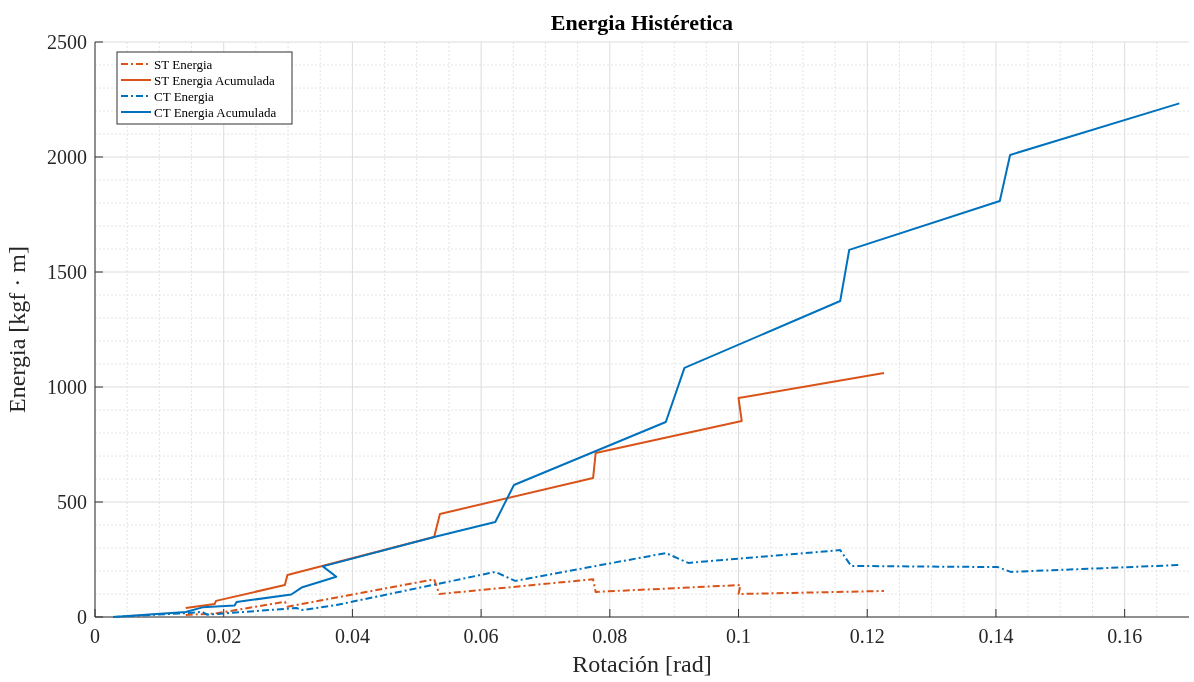 The image size is (1194, 682). I want to click on y-tick-label: 1000, so click(67, 387).